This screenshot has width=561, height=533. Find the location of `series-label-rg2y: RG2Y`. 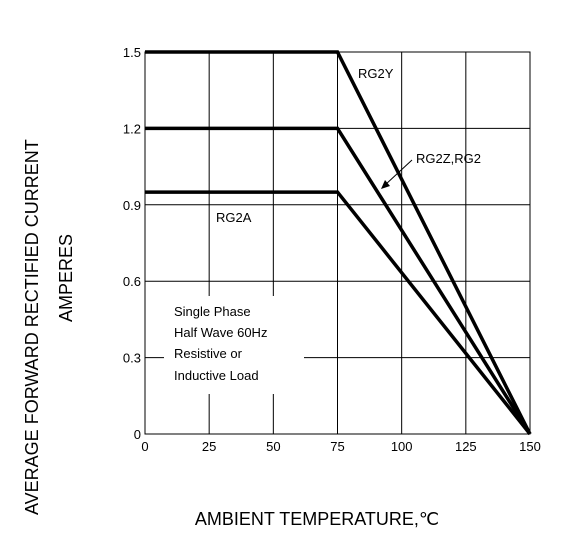

series-label-rg2y: RG2Y is located at coordinates (376, 73).